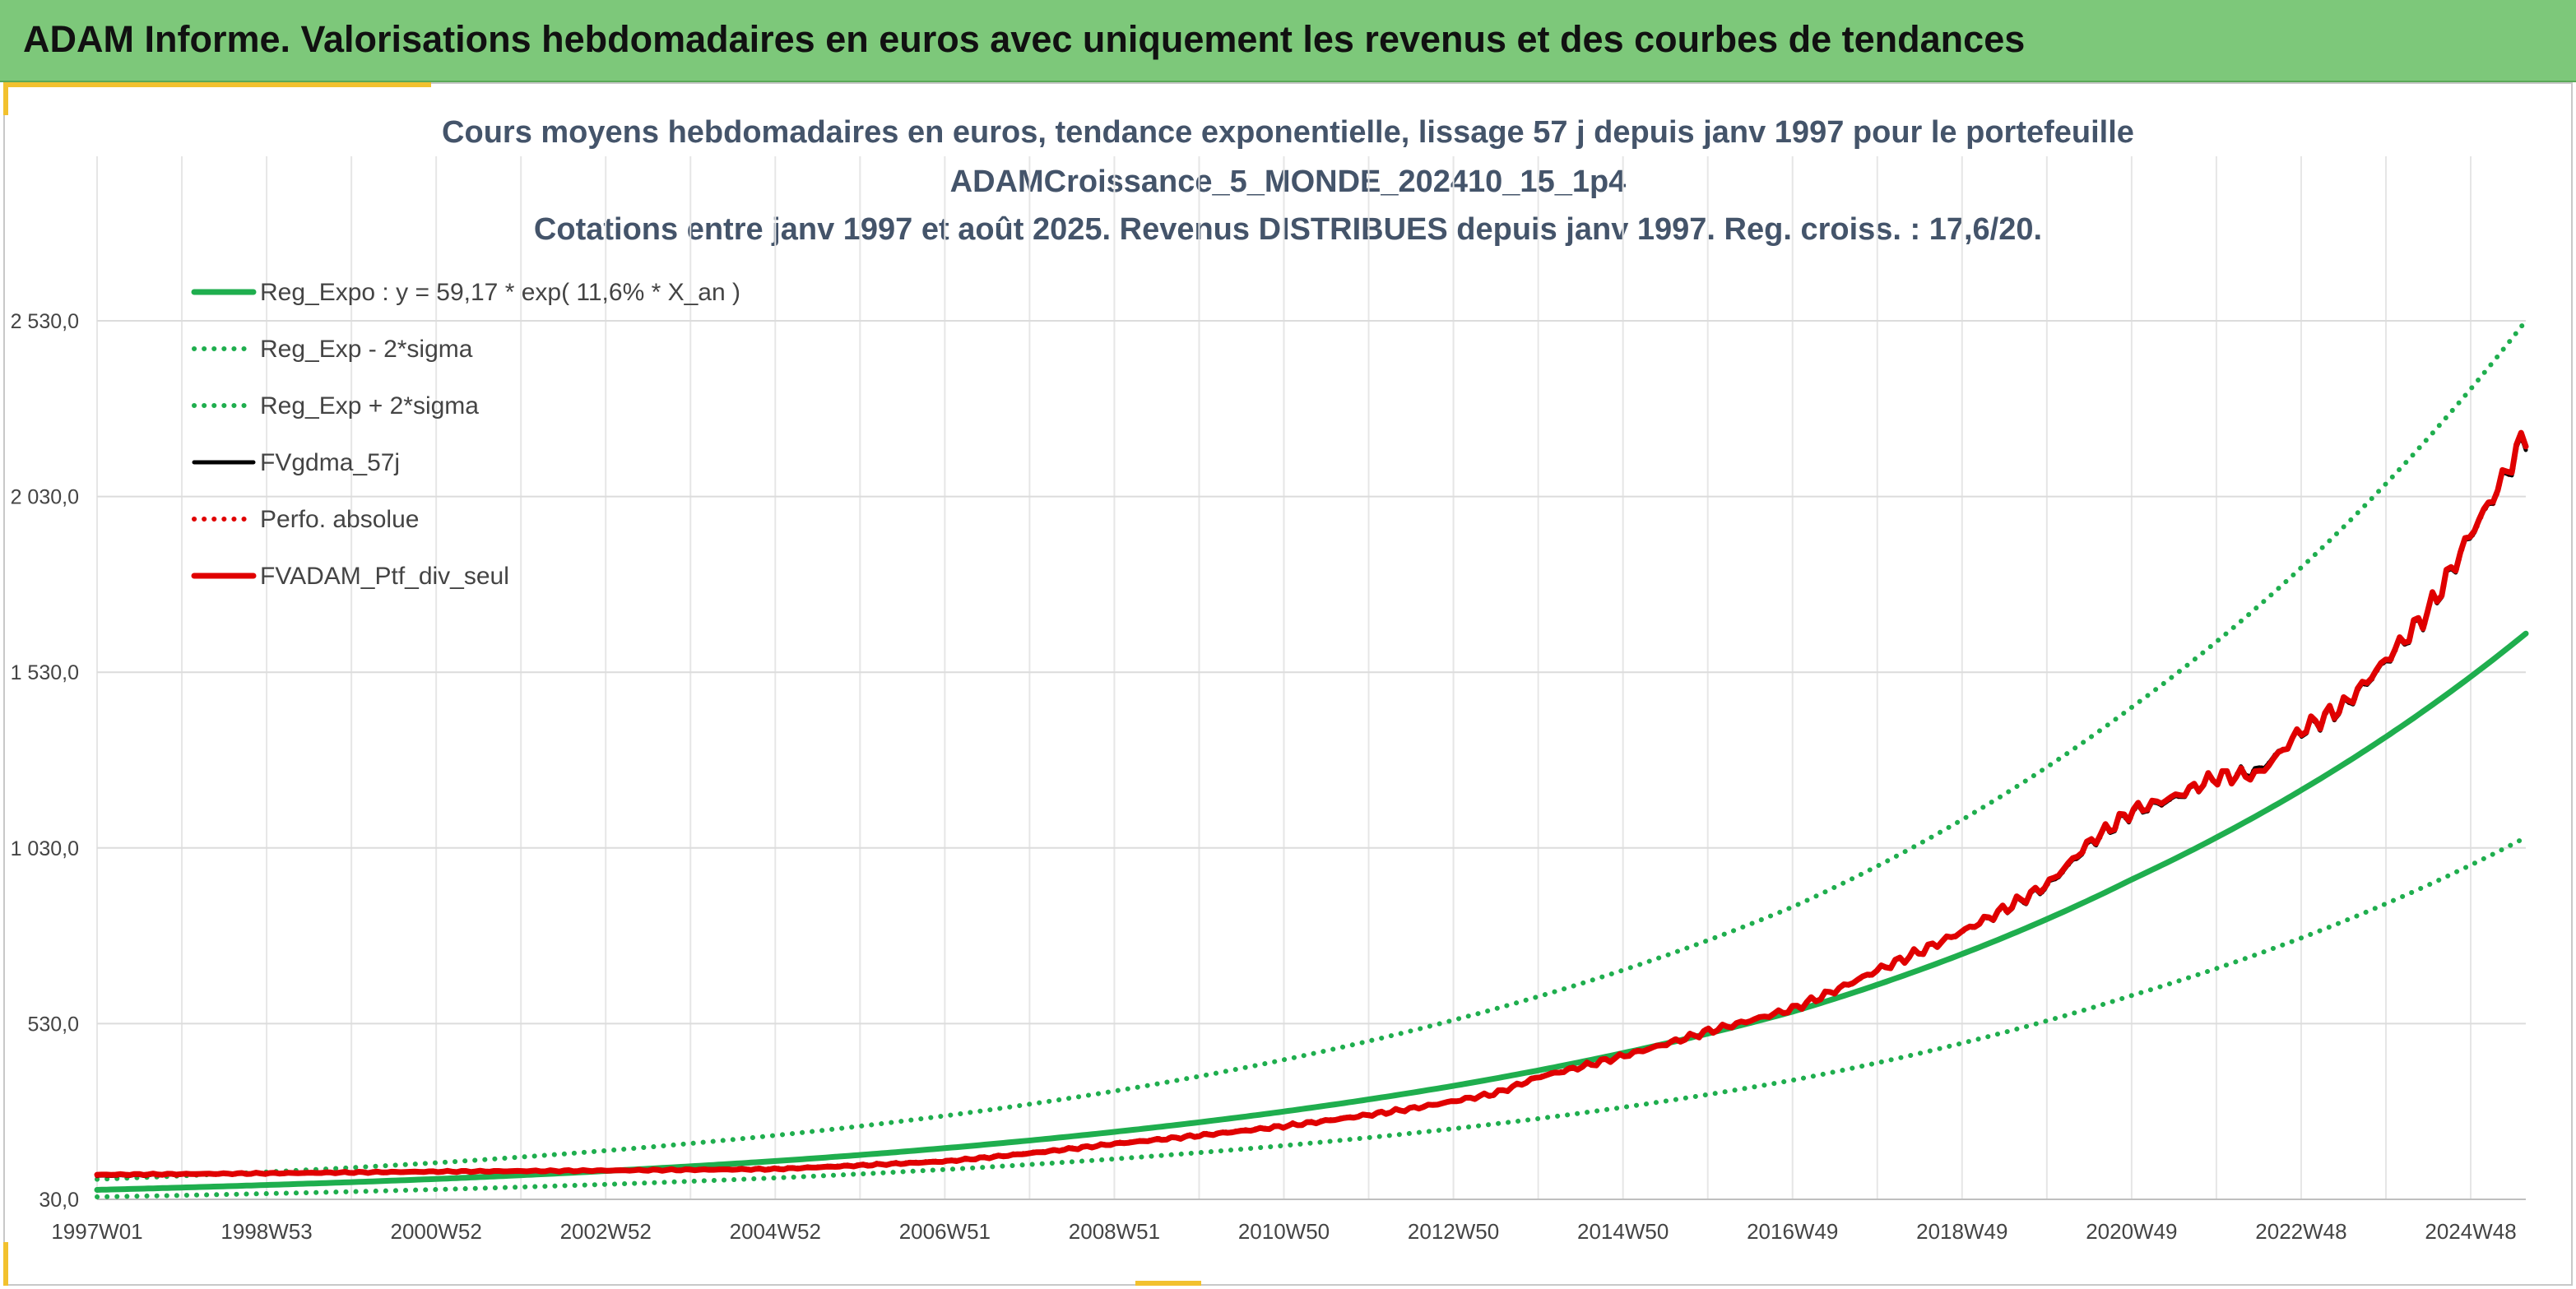 Image resolution: width=2576 pixels, height=1289 pixels. Describe the element at coordinates (59, 1200) in the screenshot. I see `y-tick-label: 30,0` at that location.